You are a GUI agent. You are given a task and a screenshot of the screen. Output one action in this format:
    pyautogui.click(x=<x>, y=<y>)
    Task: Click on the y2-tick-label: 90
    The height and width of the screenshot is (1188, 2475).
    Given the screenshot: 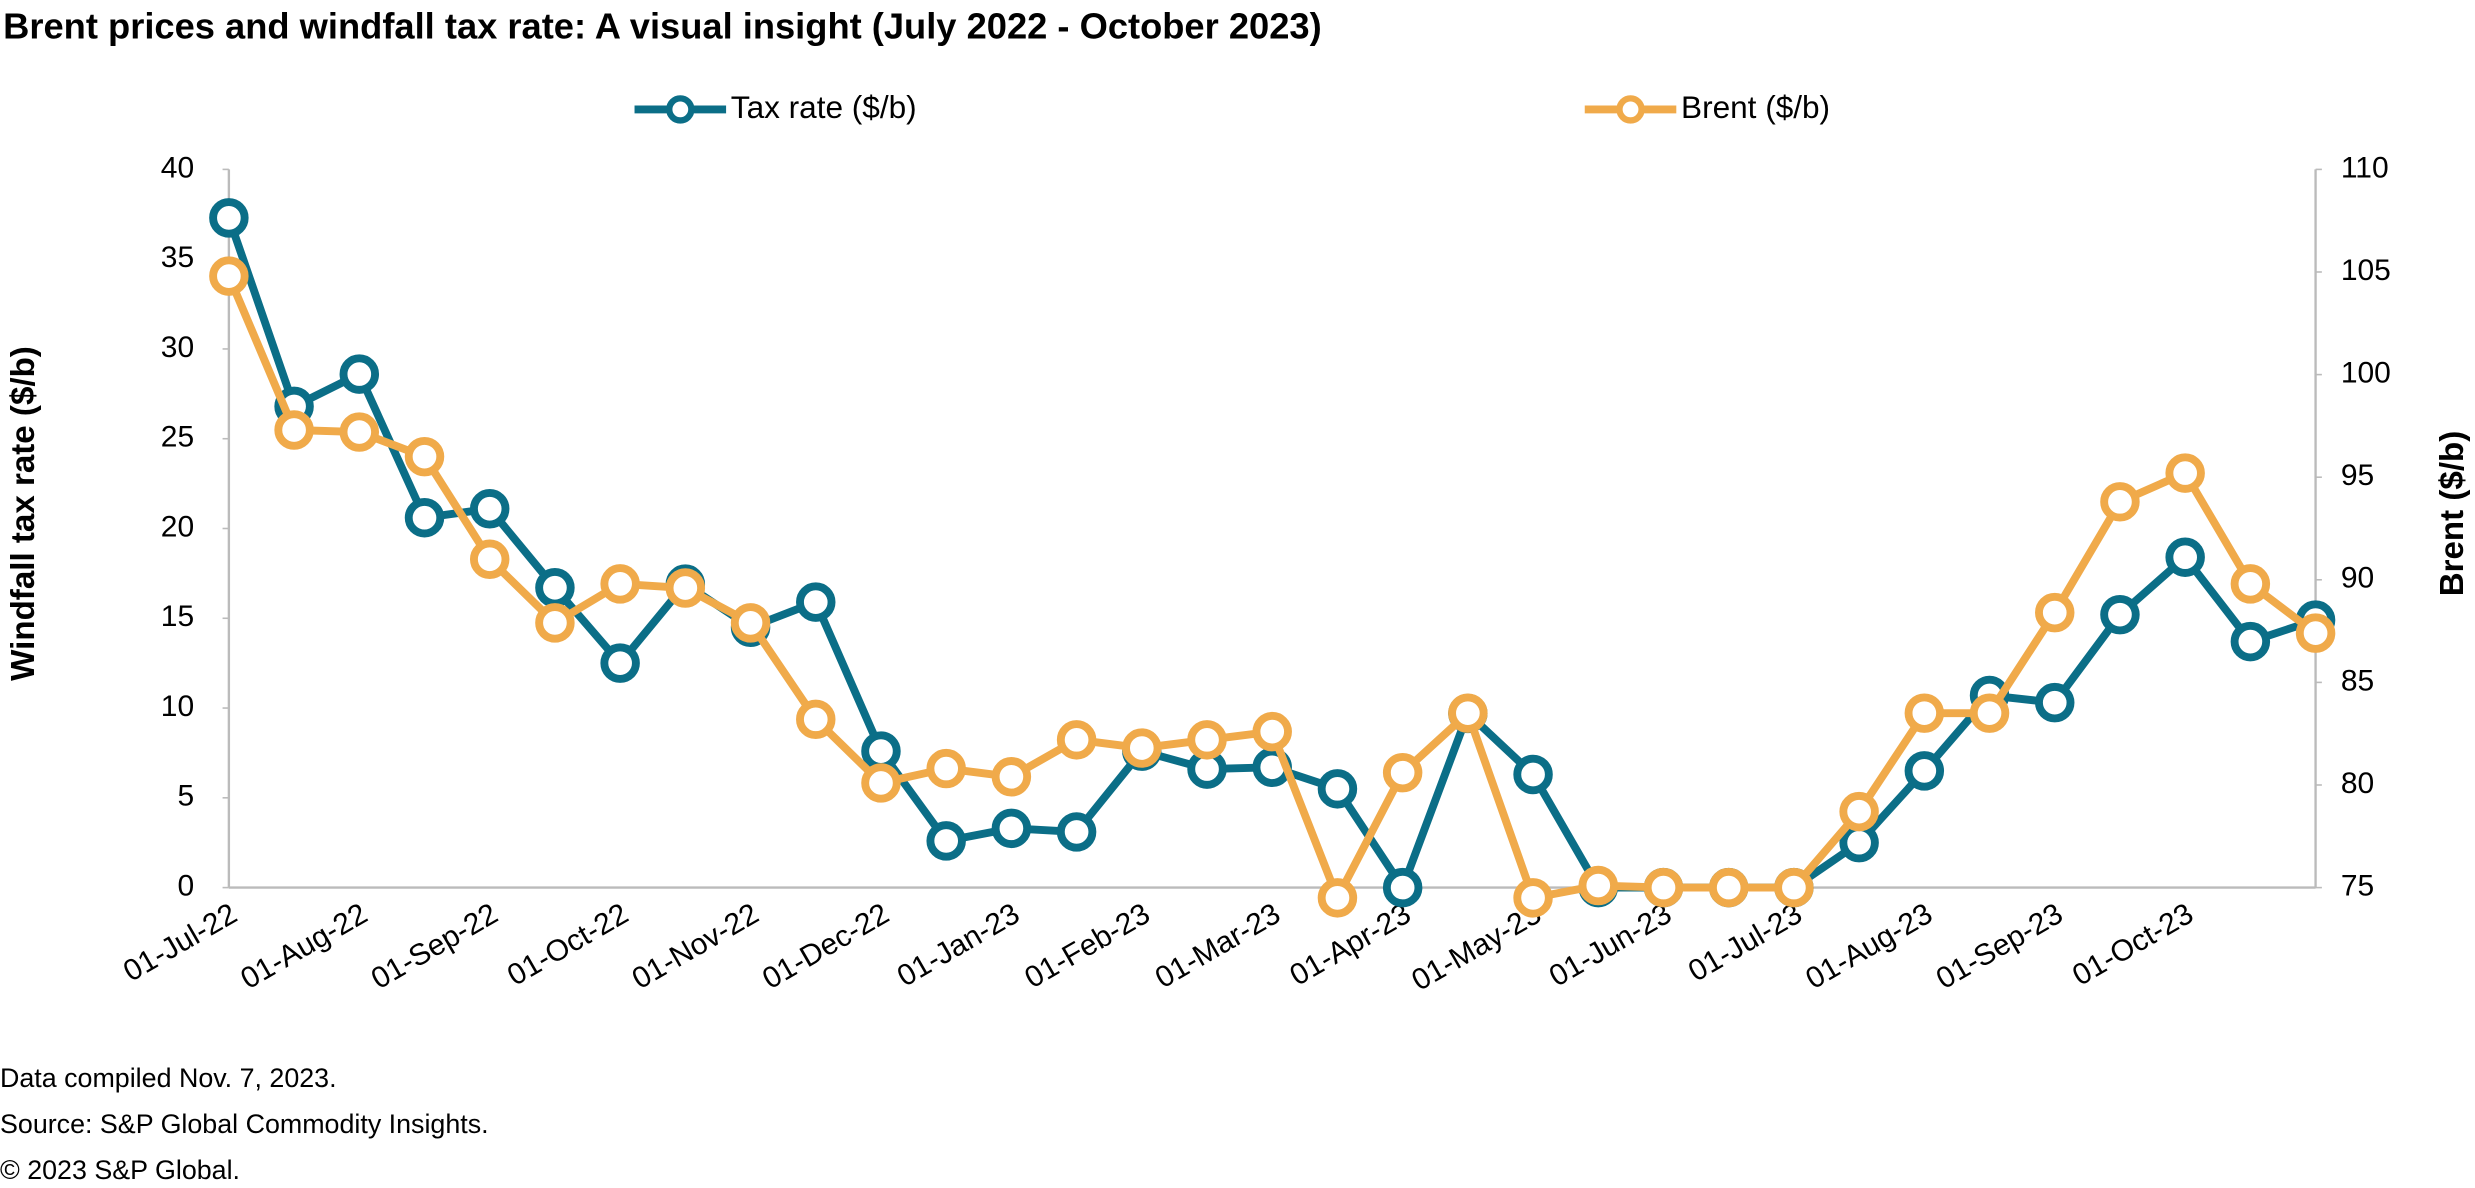 What is the action you would take?
    pyautogui.click(x=2357, y=578)
    